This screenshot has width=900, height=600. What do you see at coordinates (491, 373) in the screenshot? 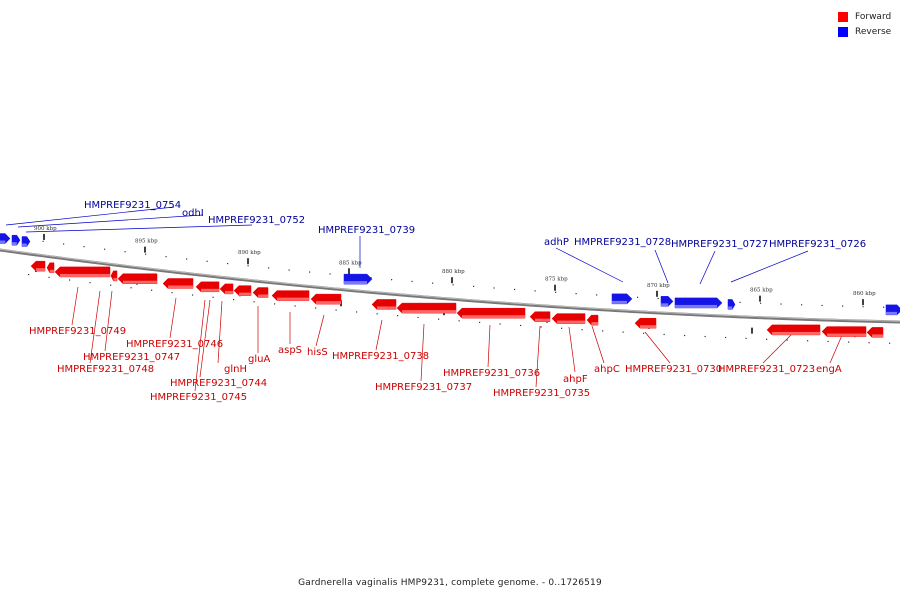
I see `forward-gene-label: HMPREF9231_0736` at bounding box center [491, 373].